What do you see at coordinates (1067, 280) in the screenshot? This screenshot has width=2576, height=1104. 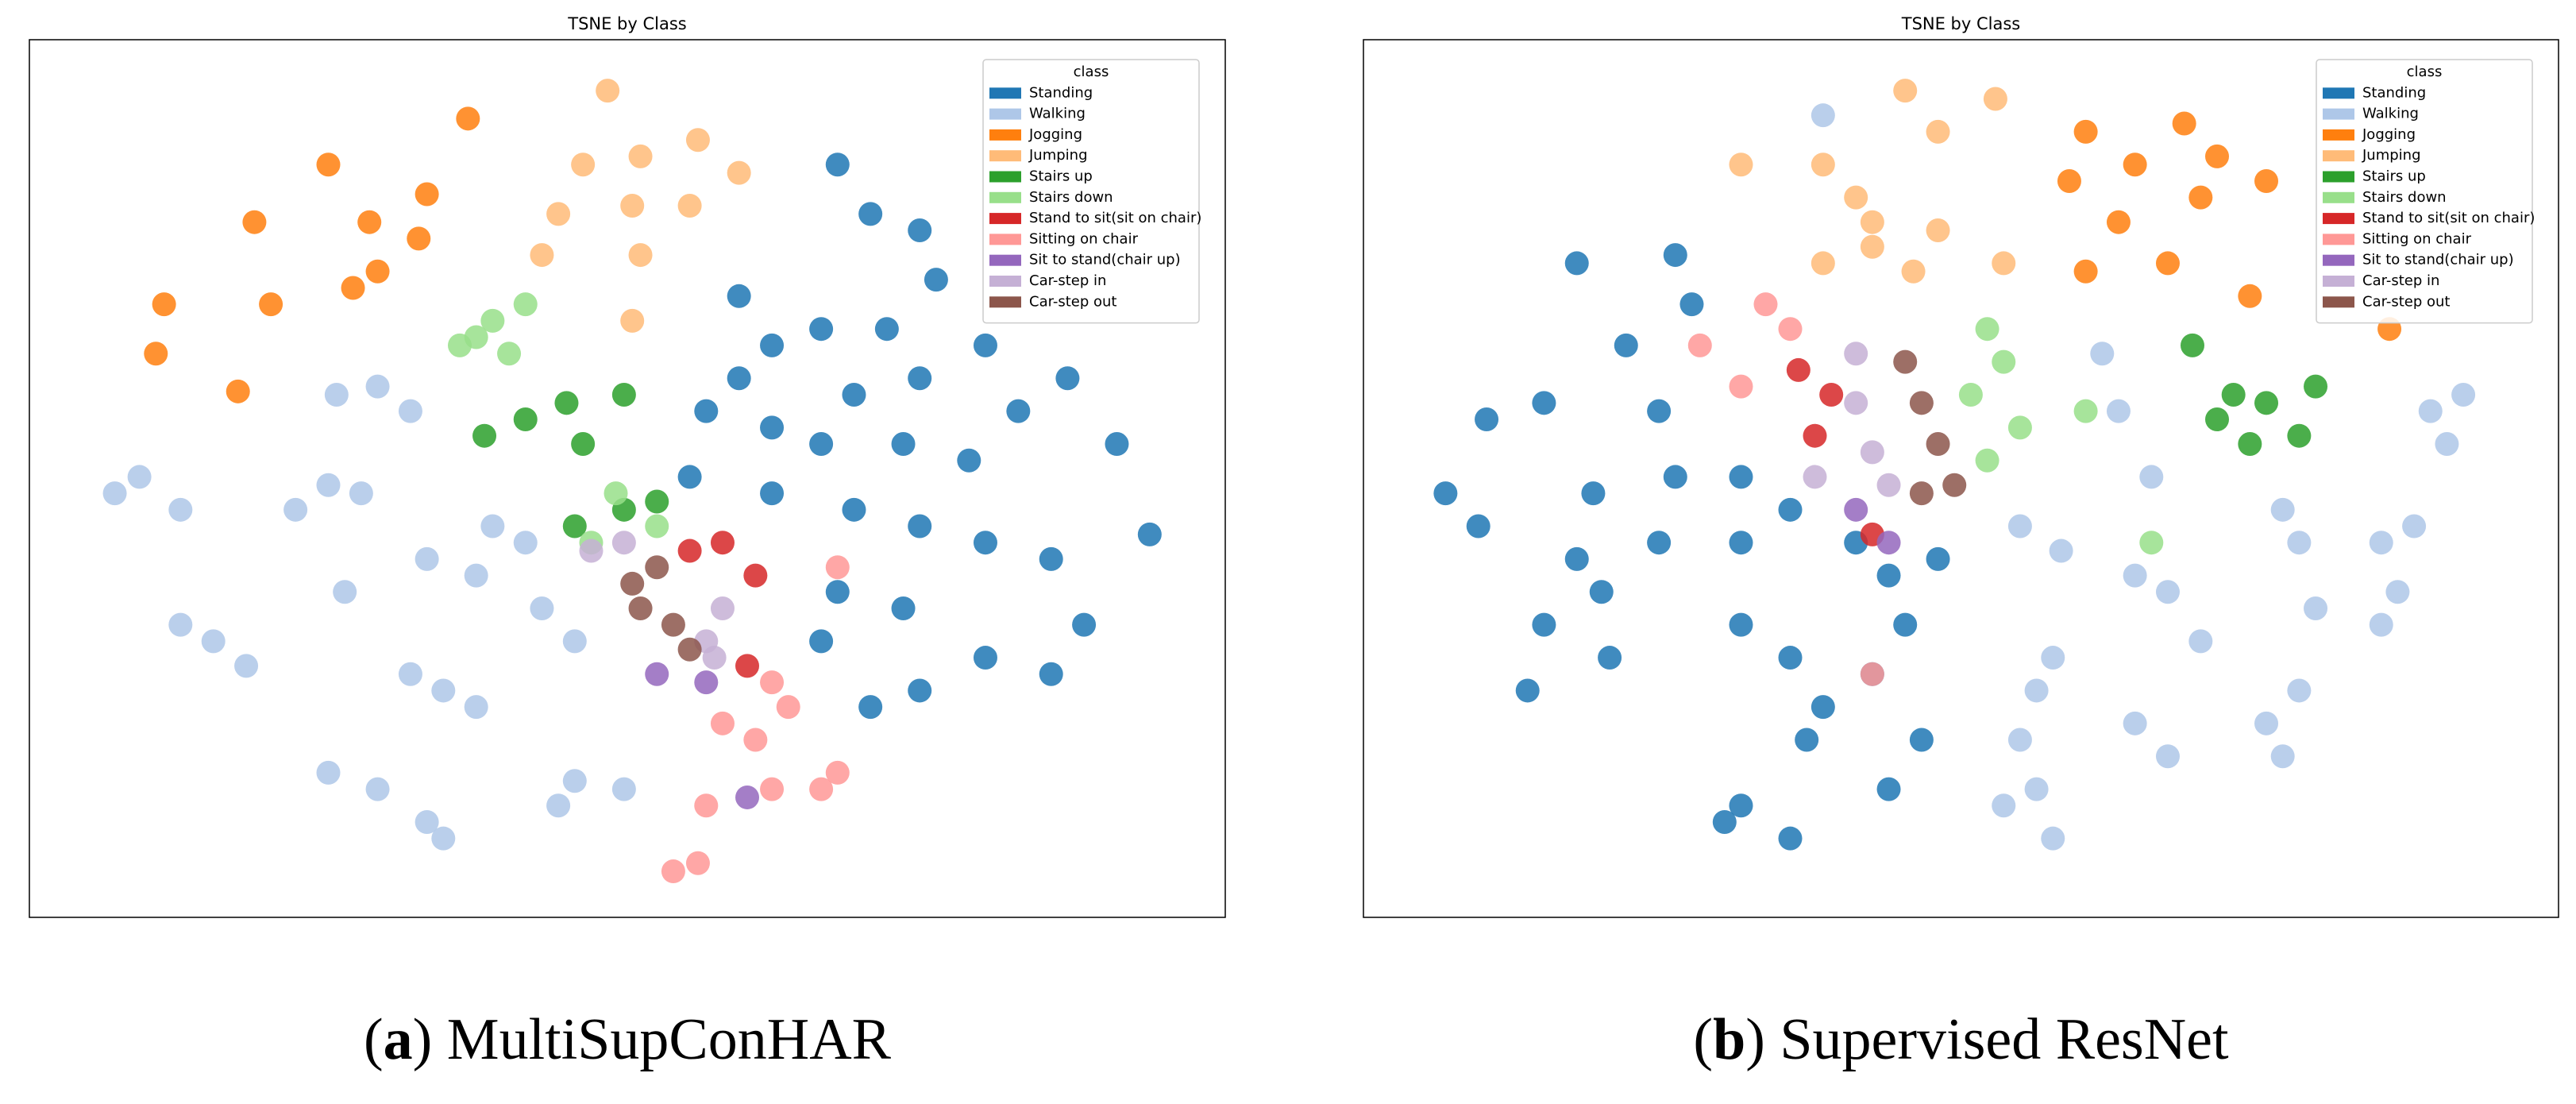 I see `legend-label: Car-step in` at bounding box center [1067, 280].